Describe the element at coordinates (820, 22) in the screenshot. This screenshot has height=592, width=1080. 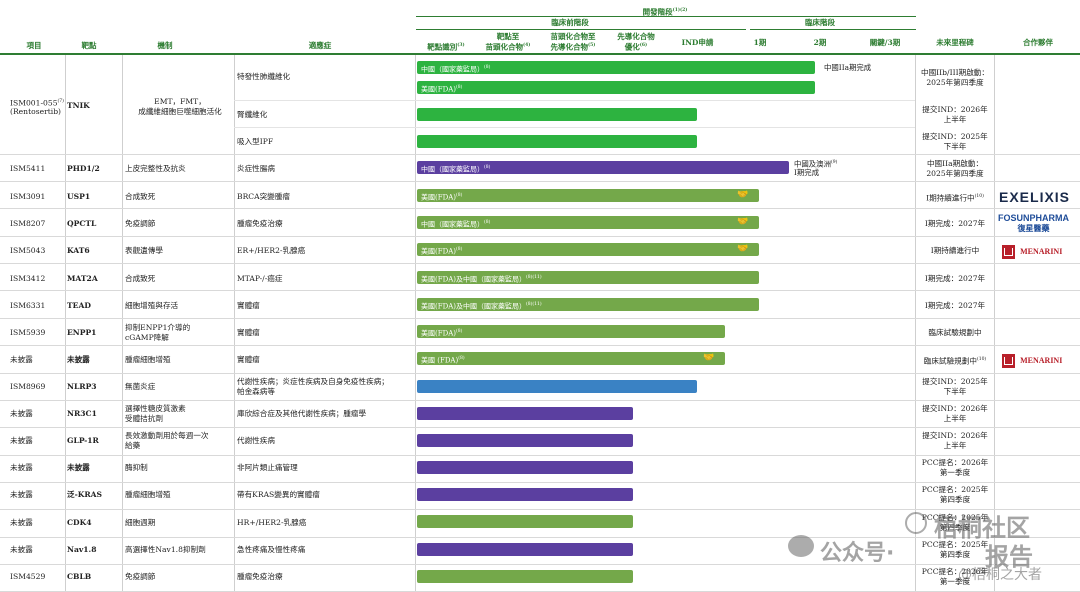
I see `clinical-header: 臨床階段` at that location.